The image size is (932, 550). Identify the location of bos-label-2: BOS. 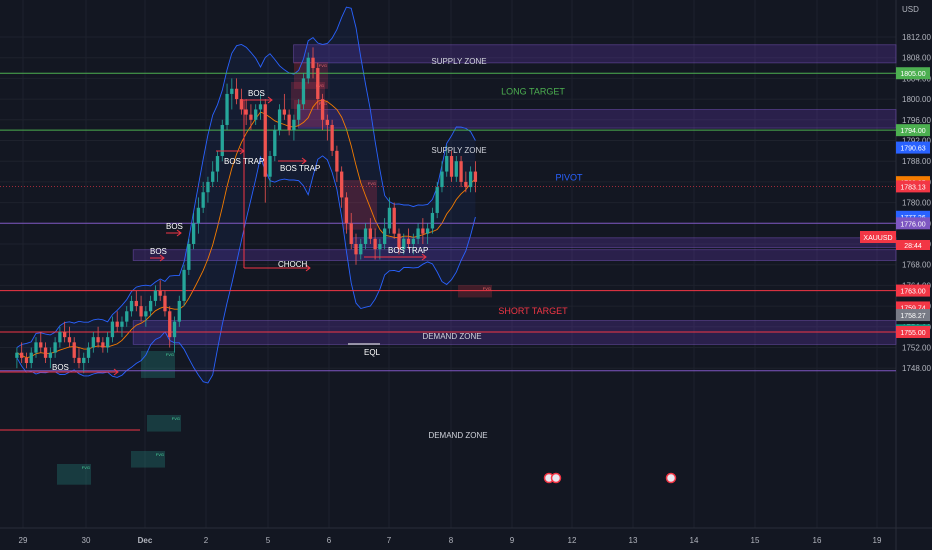
(158, 251).